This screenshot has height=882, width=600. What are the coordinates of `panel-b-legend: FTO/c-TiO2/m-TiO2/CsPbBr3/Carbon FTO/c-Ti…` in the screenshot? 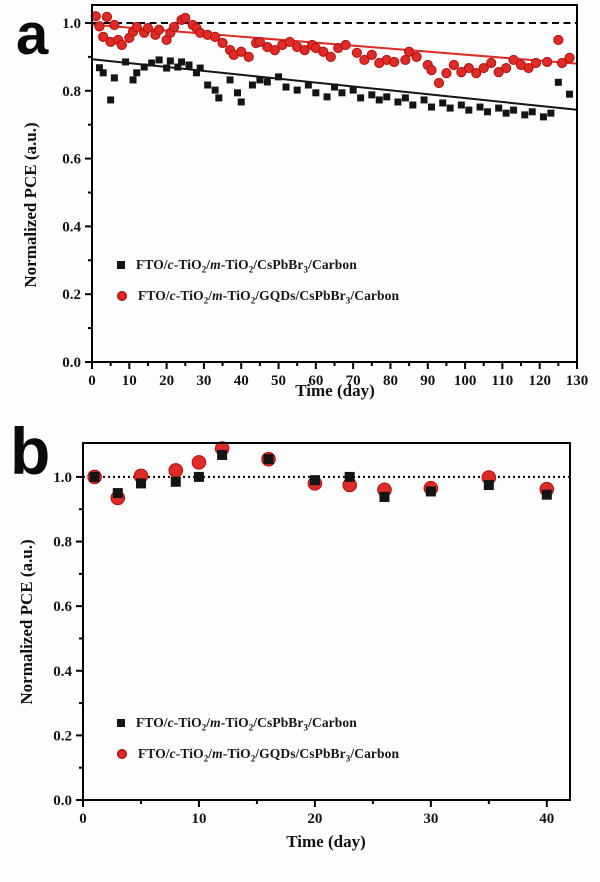 It's located at (258, 738).